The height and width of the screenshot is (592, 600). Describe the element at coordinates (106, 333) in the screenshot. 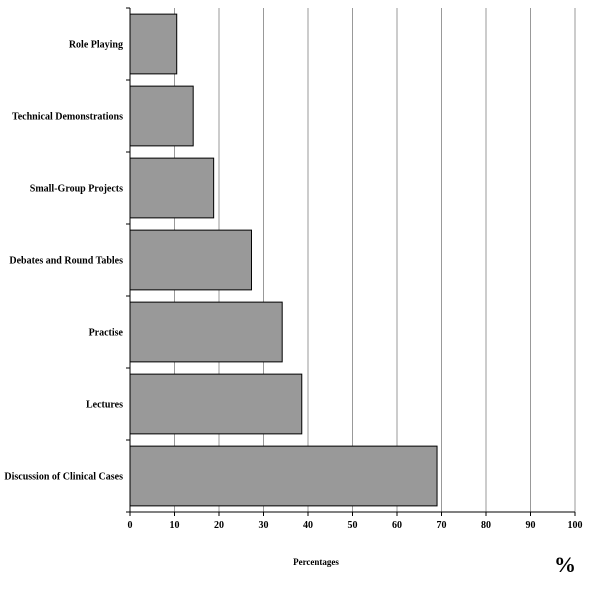

I see `category-label: Practise` at that location.